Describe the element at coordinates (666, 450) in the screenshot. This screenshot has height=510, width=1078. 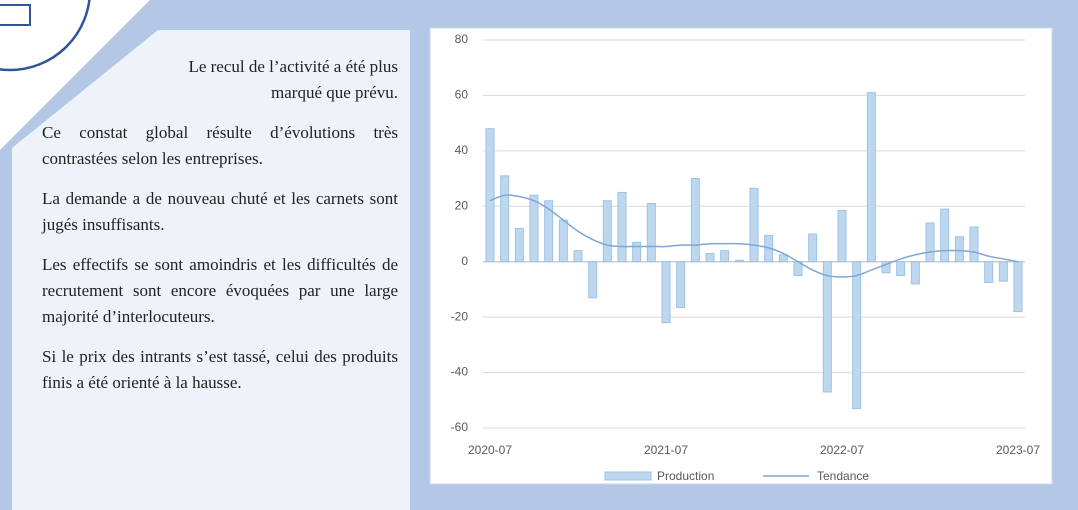
I see `x-tick-label: 2021-07` at that location.